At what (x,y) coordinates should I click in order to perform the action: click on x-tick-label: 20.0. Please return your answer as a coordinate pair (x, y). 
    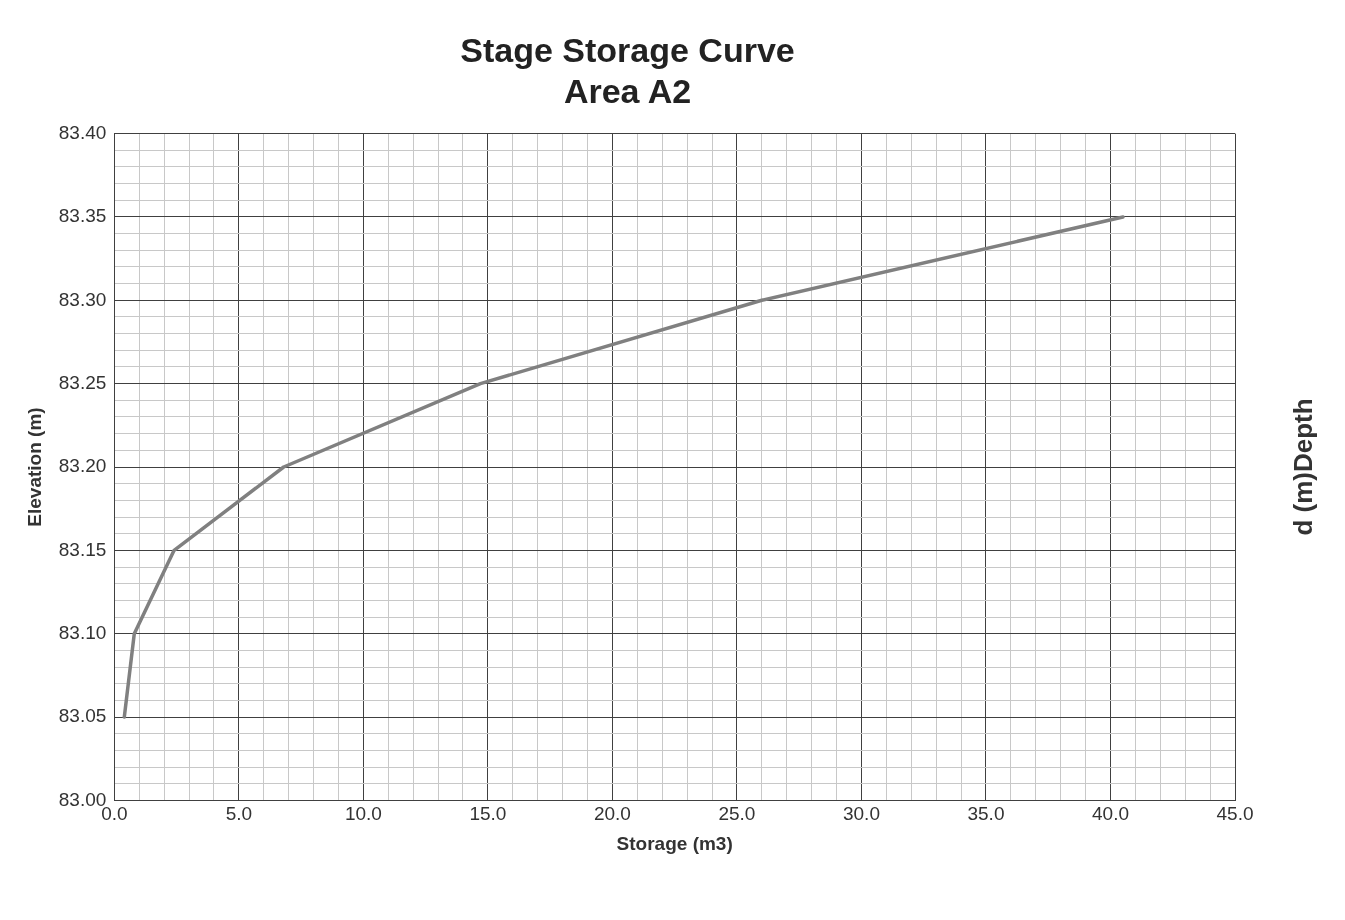
    Looking at the image, I should click on (612, 814).